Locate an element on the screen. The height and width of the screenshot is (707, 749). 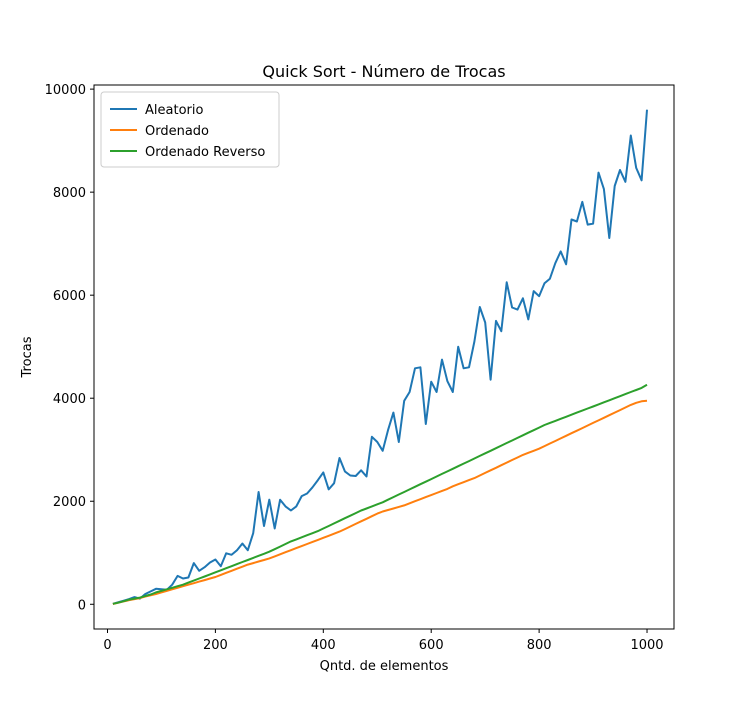
y-tick-label: 4000 is located at coordinates (69, 399).